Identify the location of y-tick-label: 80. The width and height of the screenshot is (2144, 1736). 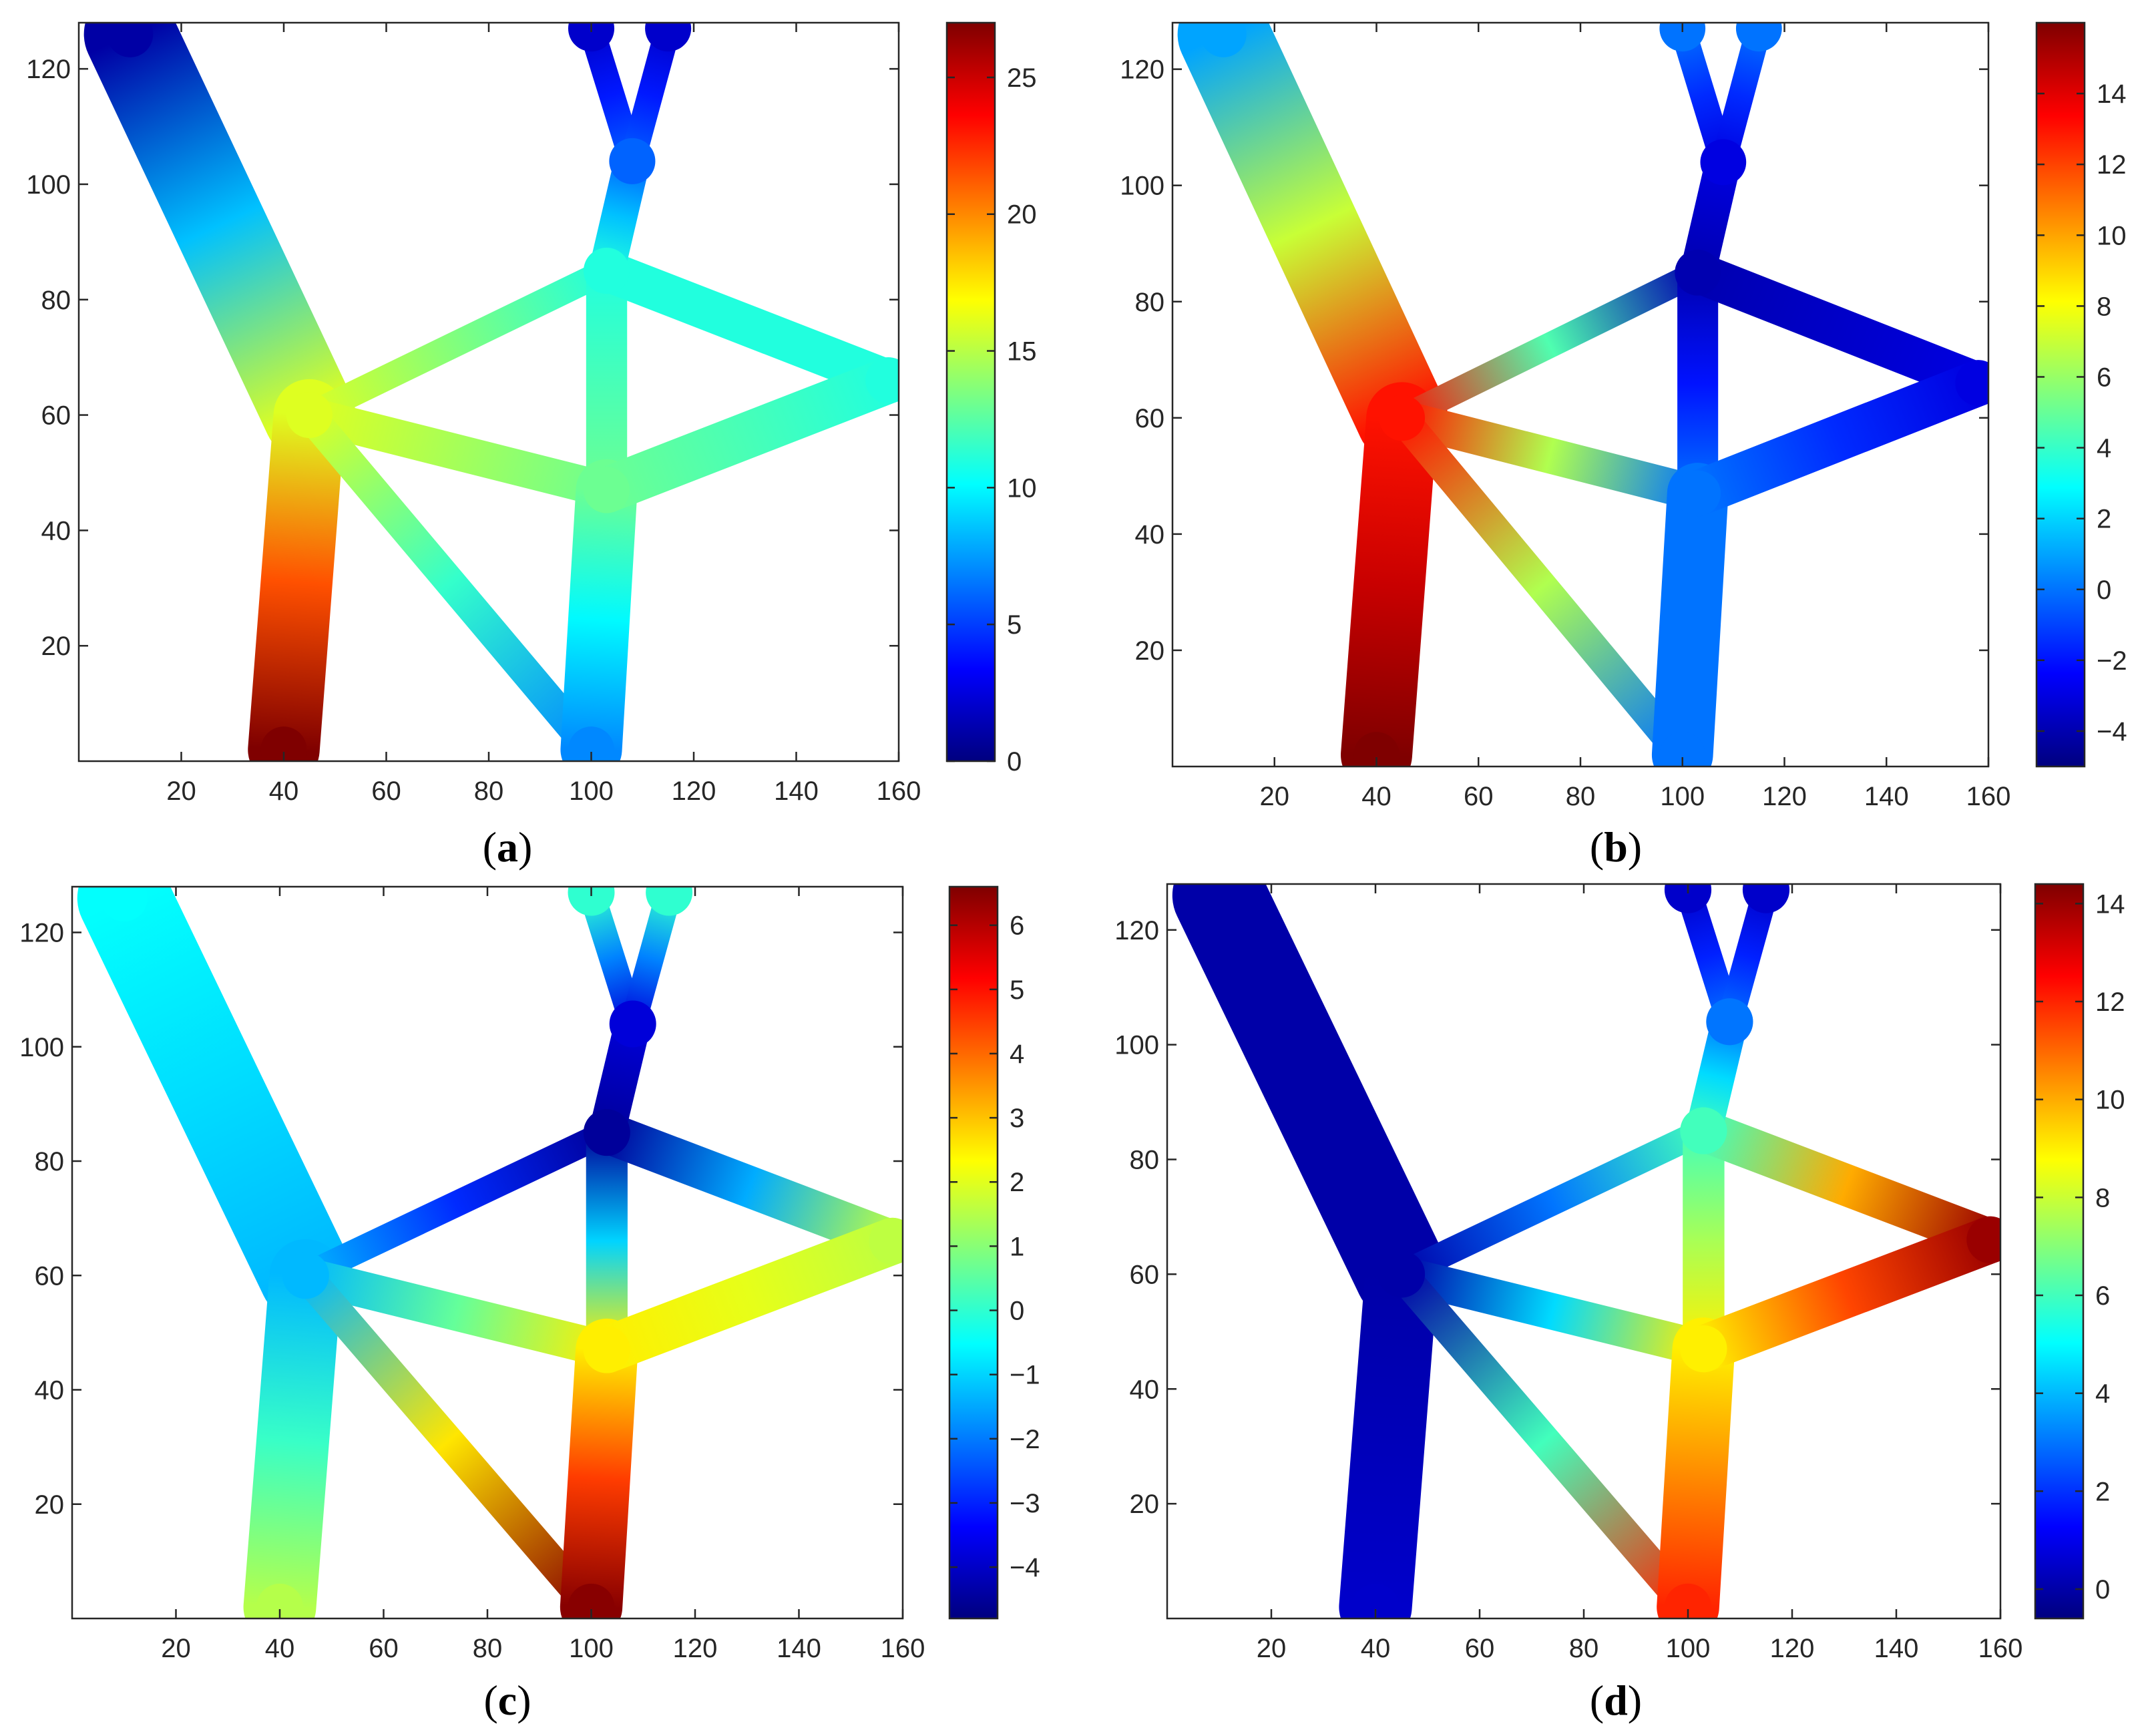
(50, 1161).